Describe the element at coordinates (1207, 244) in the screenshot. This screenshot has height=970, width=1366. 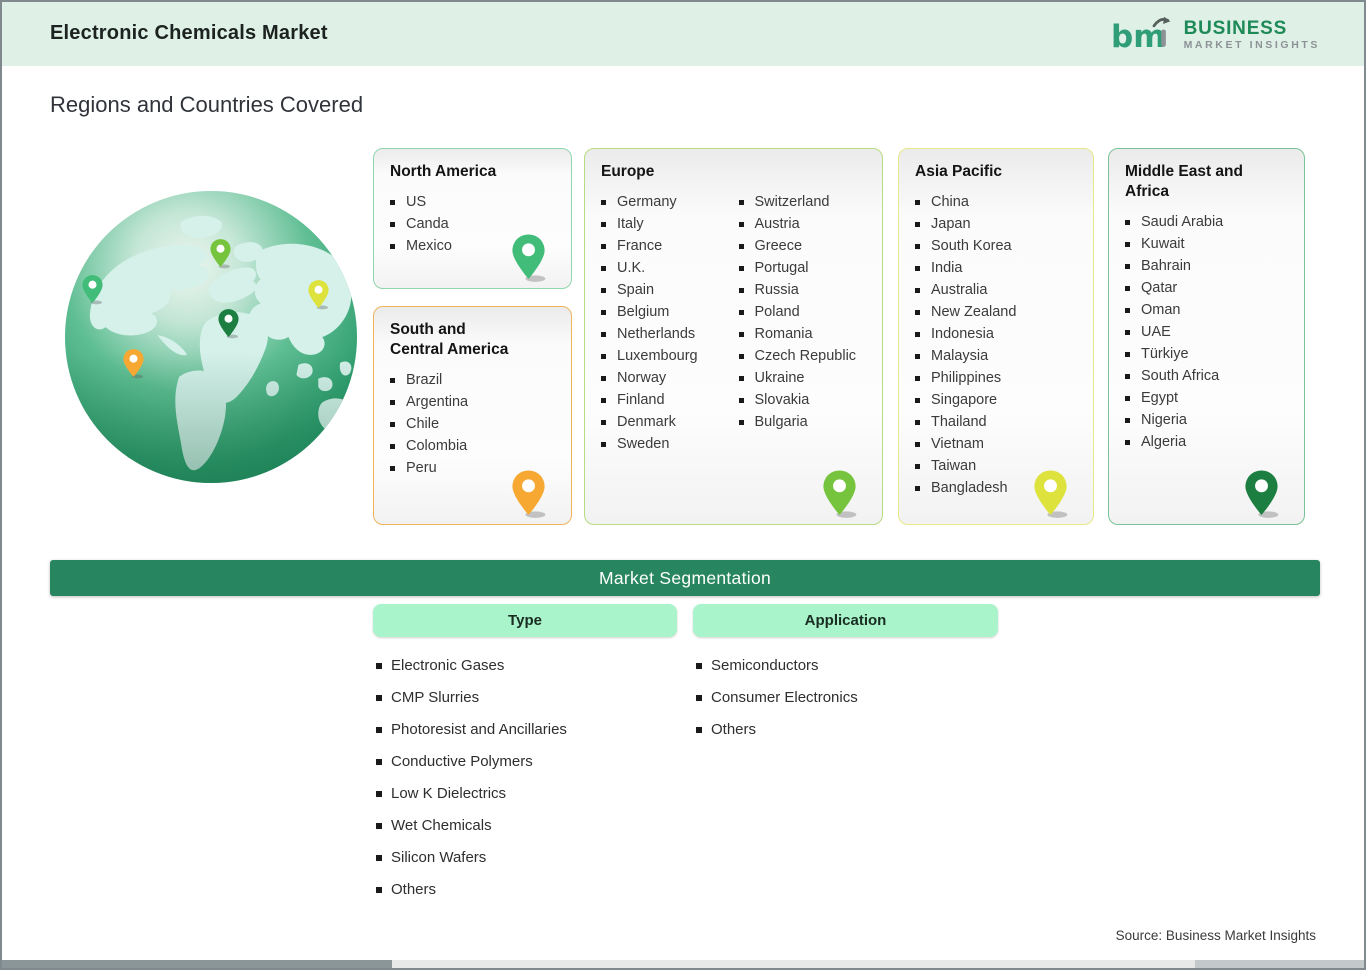
I see `list-item: Kuwait` at that location.